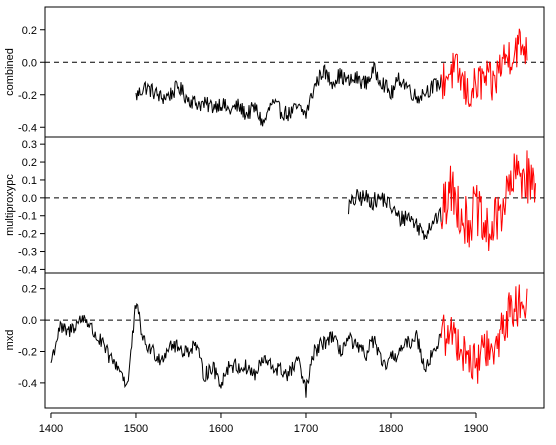 The image size is (556, 445). Describe the element at coordinates (29, 145) in the screenshot. I see `y-tick-label: 0.3` at that location.